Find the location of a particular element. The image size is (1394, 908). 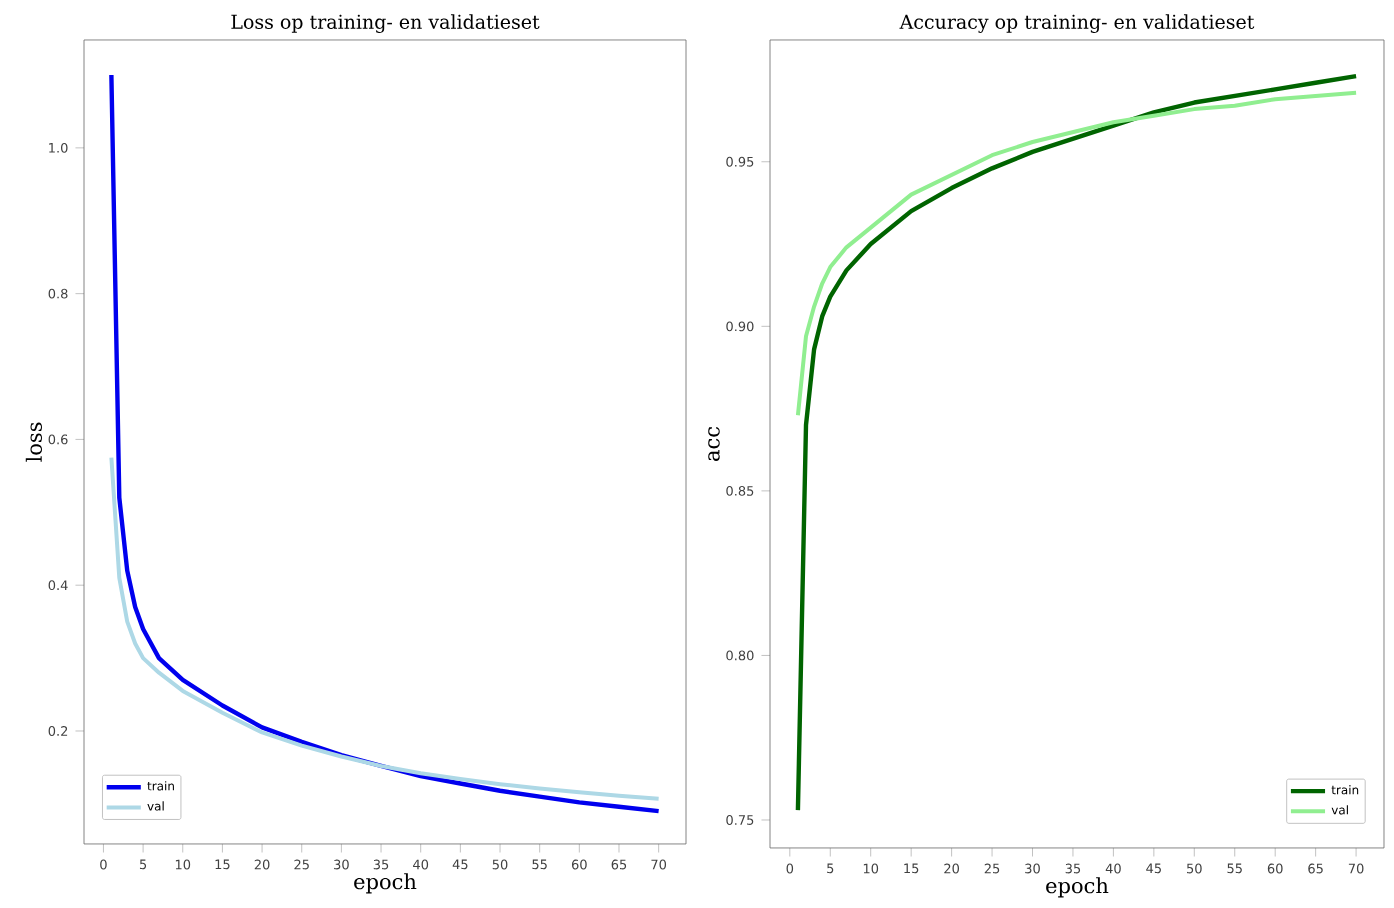

y-axis-title: acc is located at coordinates (714, 443).